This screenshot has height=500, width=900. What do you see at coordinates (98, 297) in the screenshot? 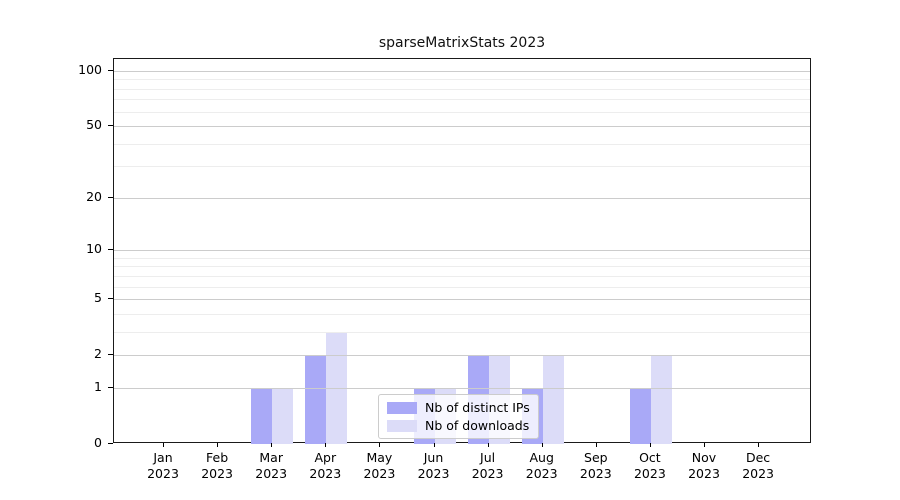
I see `y-axis-tick-label: 5` at bounding box center [98, 297].